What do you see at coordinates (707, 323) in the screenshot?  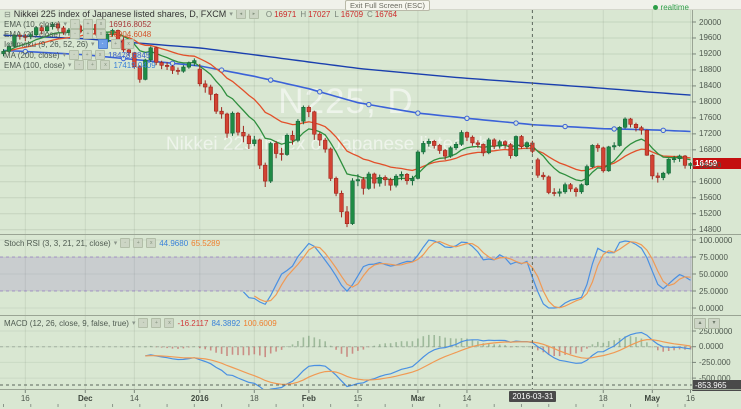 I see `macd-pane-buttons: ▴ ▾` at bounding box center [707, 323].